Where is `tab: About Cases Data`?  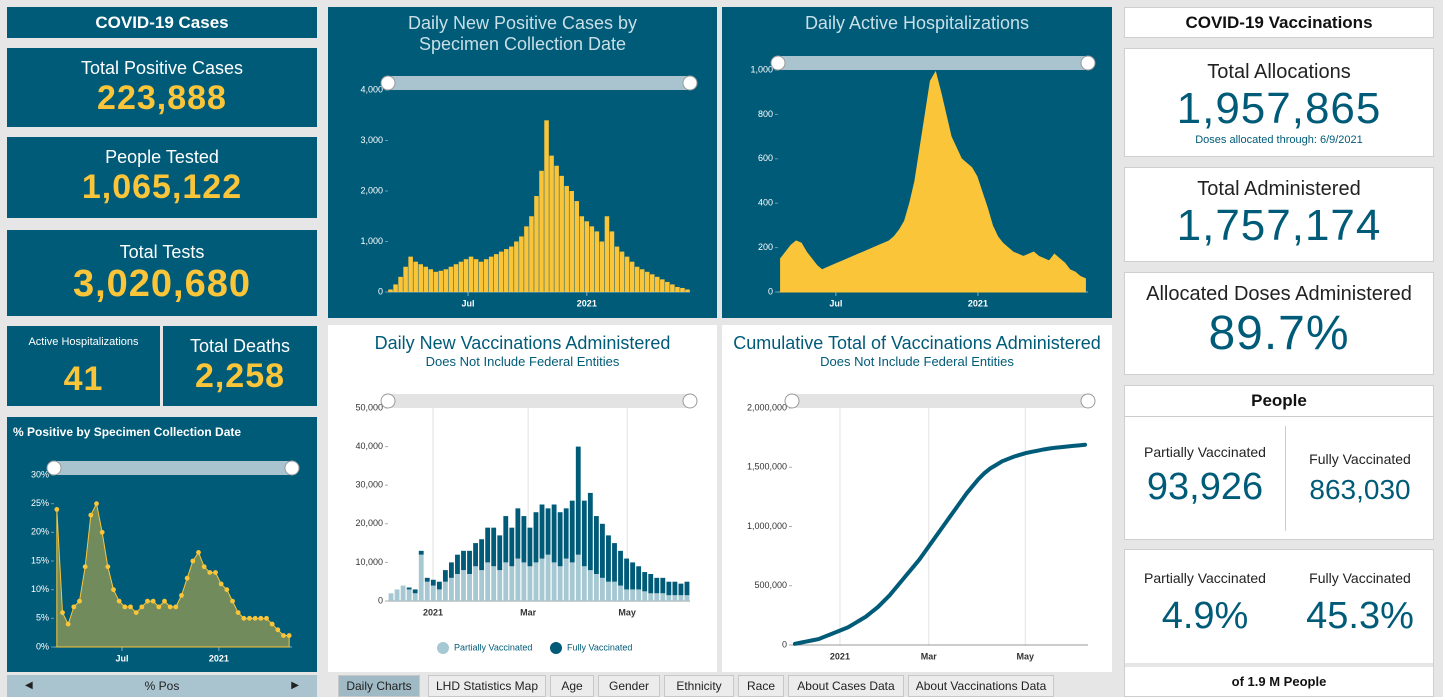 tab: About Cases Data is located at coordinates (846, 686).